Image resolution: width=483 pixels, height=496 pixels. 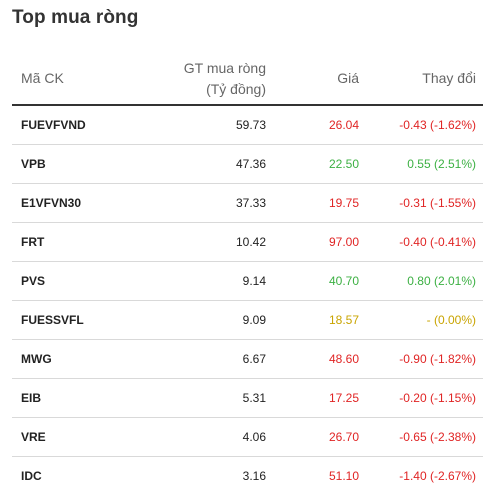 What do you see at coordinates (64, 125) in the screenshot?
I see `row-symbol: FUEVFVND` at bounding box center [64, 125].